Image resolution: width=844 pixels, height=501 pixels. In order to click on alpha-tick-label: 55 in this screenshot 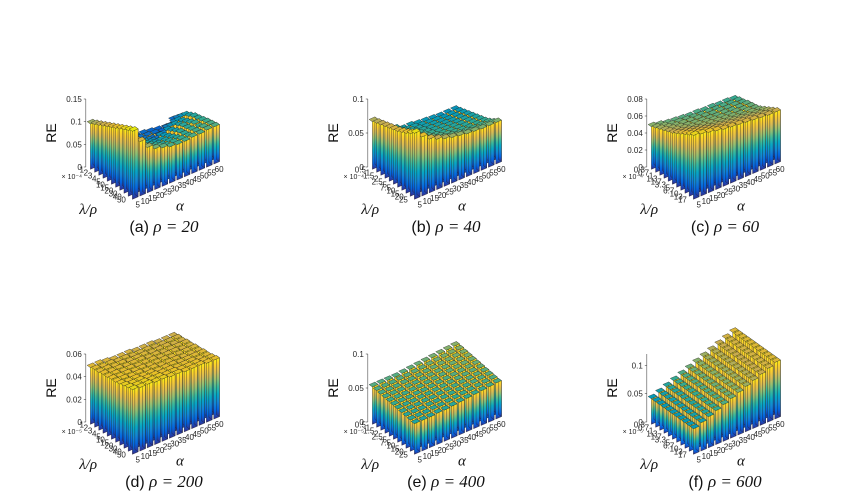, I will do `click(493, 172)`.